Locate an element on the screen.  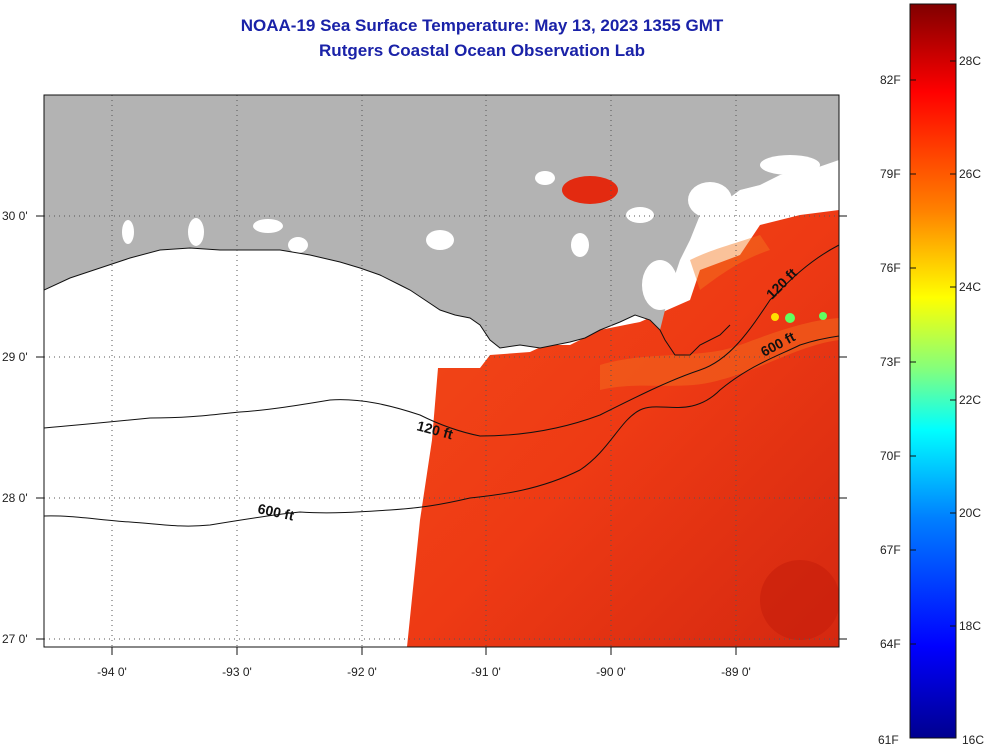
lon-label-91: -91 0' is located at coordinates (486, 672).